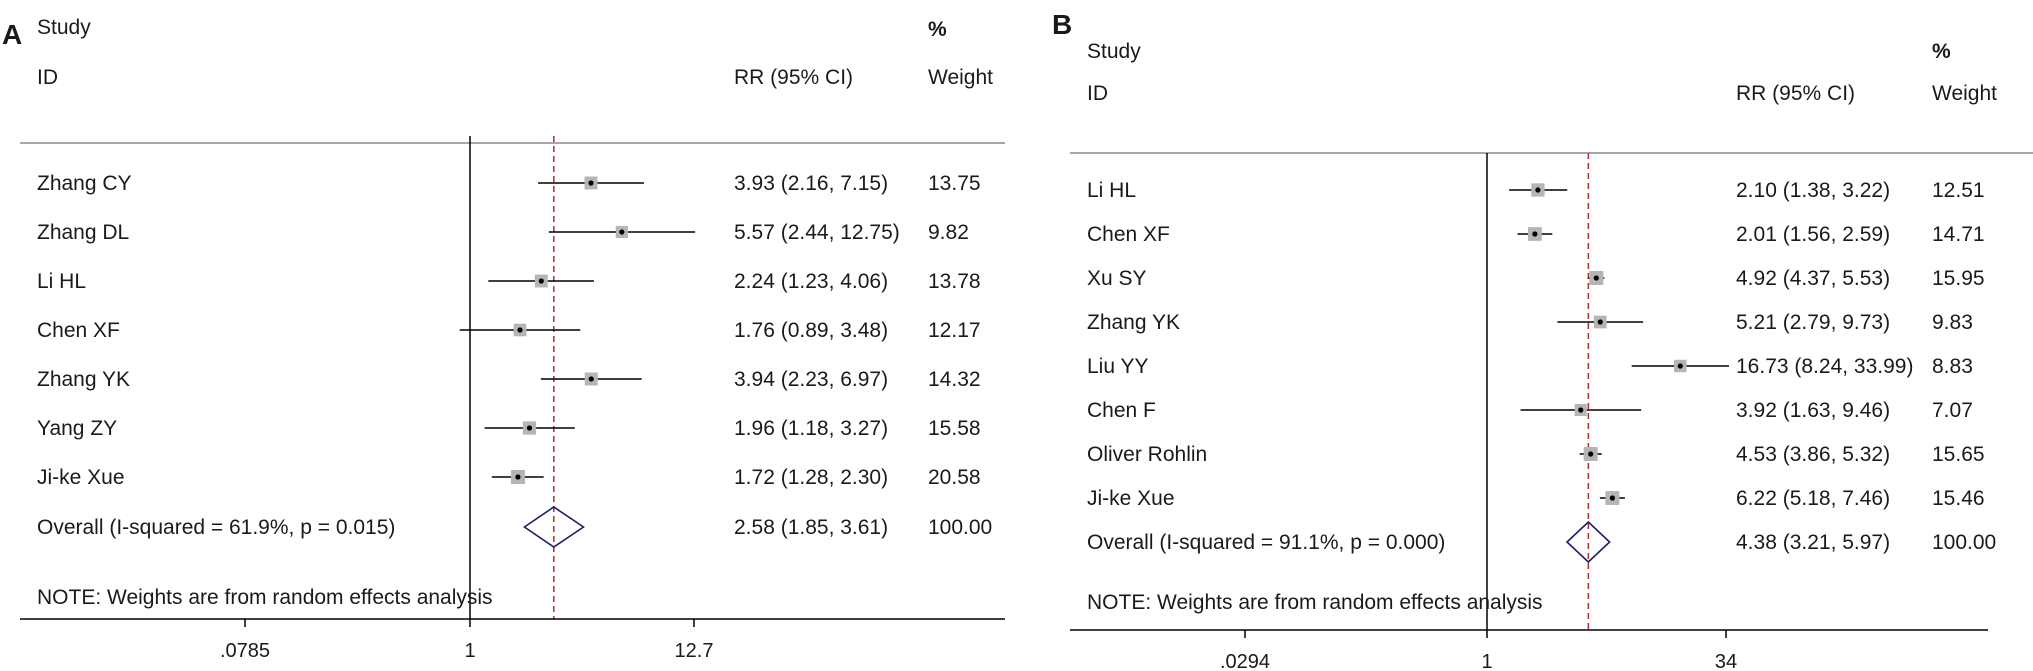 This screenshot has width=2033, height=671. I want to click on ci-text: 2.10 (1.38, 3.22), so click(1813, 190).